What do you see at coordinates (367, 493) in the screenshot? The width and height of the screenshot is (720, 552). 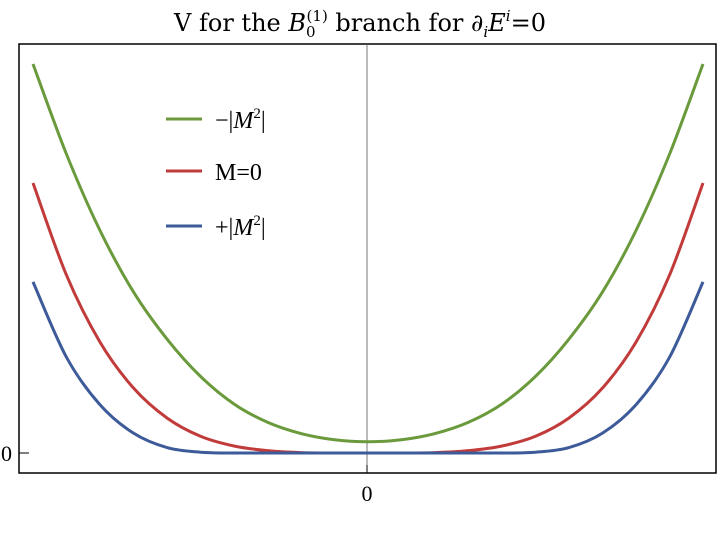 I see `x-tick-label: 0` at bounding box center [367, 493].